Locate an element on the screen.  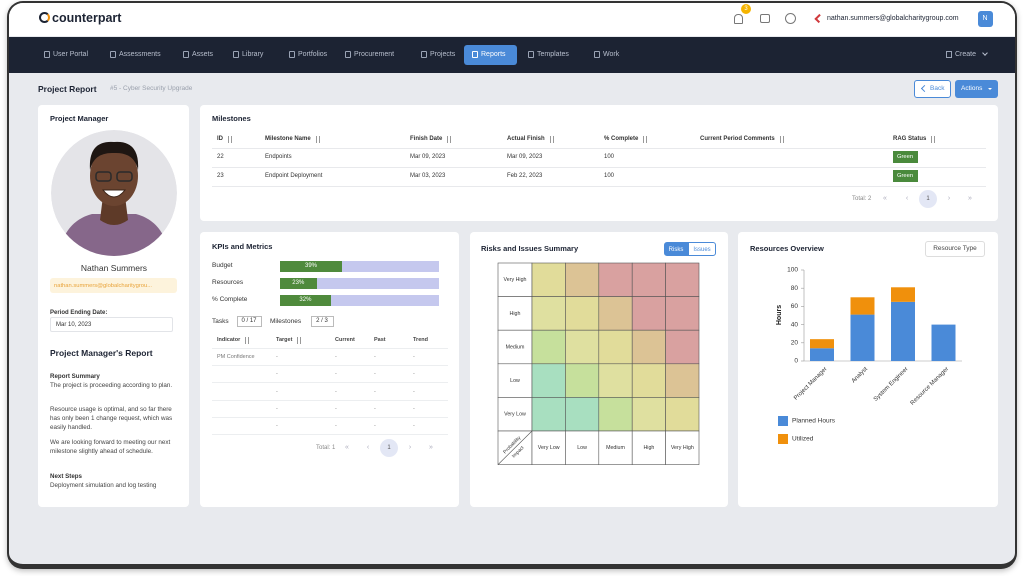
user-email: nathan.summers@globalcharitygroup.com is located at coordinates (893, 18).